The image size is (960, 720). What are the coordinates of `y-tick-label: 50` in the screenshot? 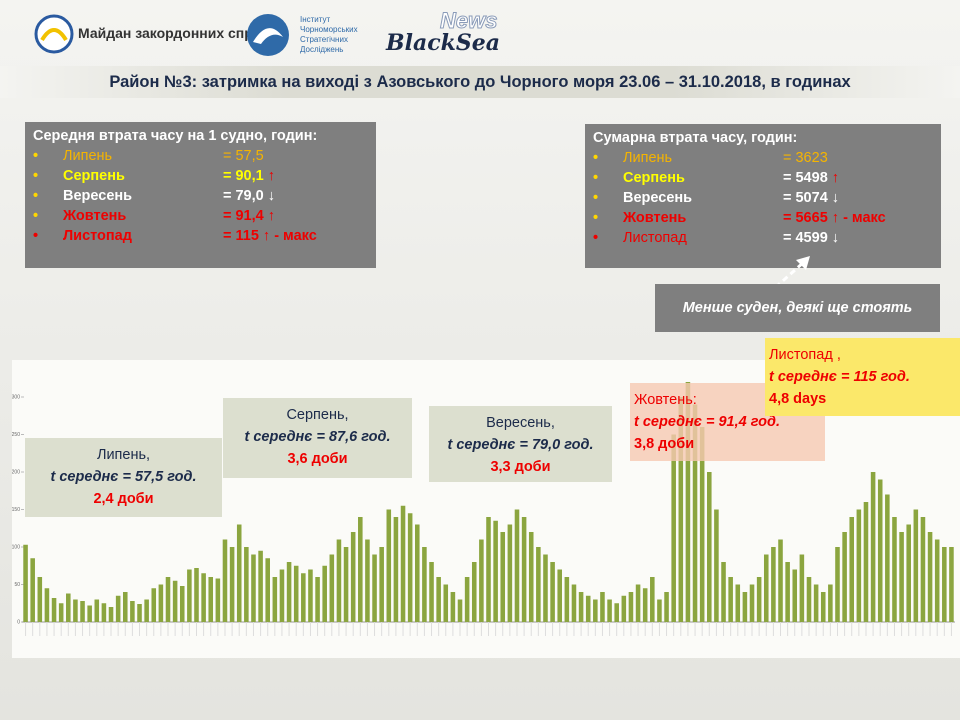 It's located at (17, 585).